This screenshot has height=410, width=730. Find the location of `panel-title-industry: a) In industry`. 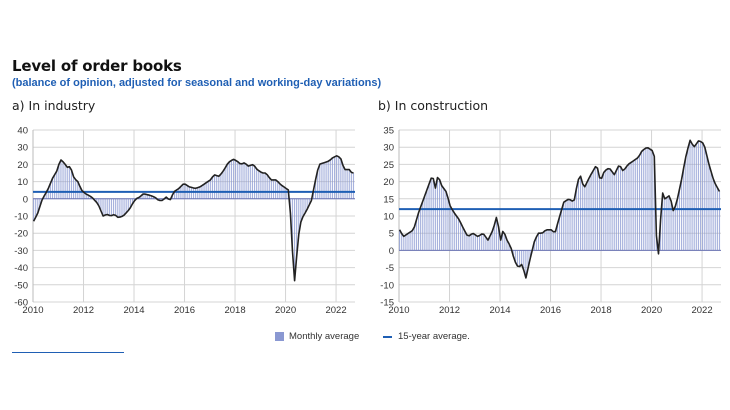

panel-title-industry: a) In industry is located at coordinates (54, 105).